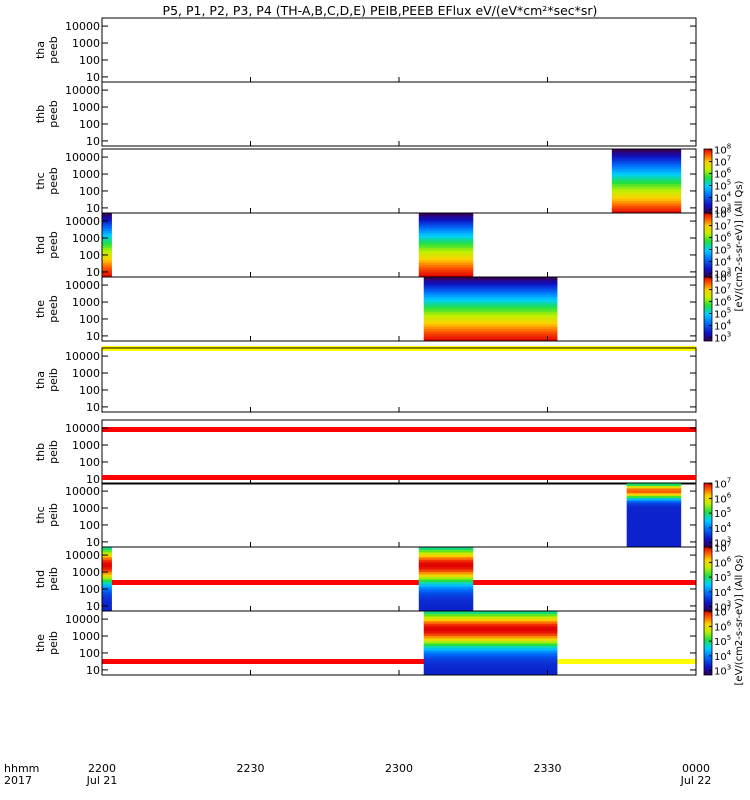 Image resolution: width=750 pixels, height=800 pixels. I want to click on panel-tha-peeb: 10 100 1000 10000 tha peeb, so click(365, 50).